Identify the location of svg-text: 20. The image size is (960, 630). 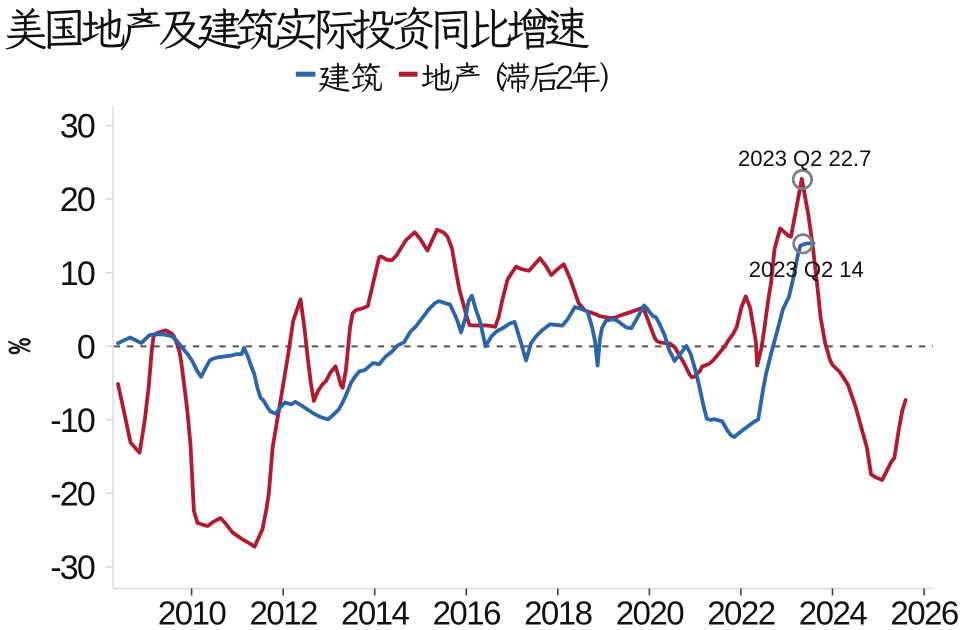
(77, 200).